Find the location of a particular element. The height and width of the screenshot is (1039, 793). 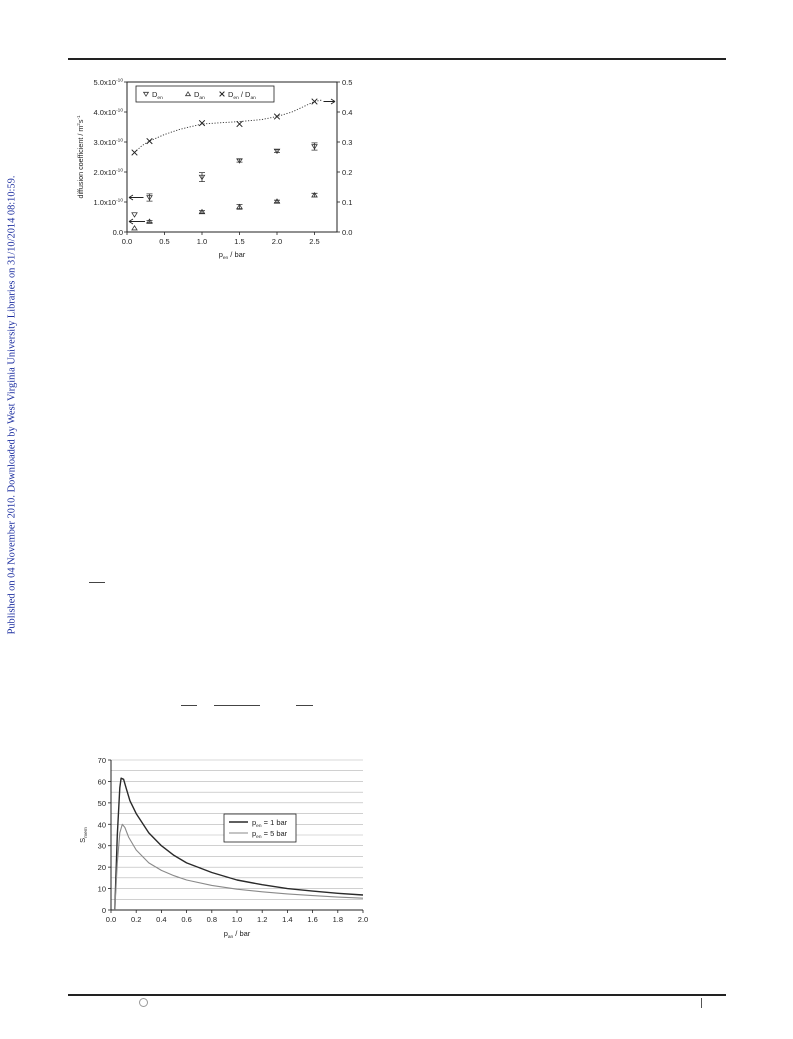

y-axis-label: diffusion coefficient / m2s-1 is located at coordinates (80, 157).